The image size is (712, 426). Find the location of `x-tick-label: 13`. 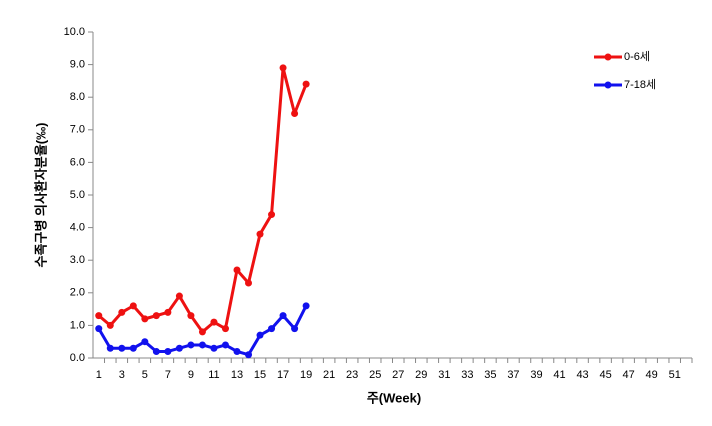

x-tick-label: 13 is located at coordinates (237, 375).